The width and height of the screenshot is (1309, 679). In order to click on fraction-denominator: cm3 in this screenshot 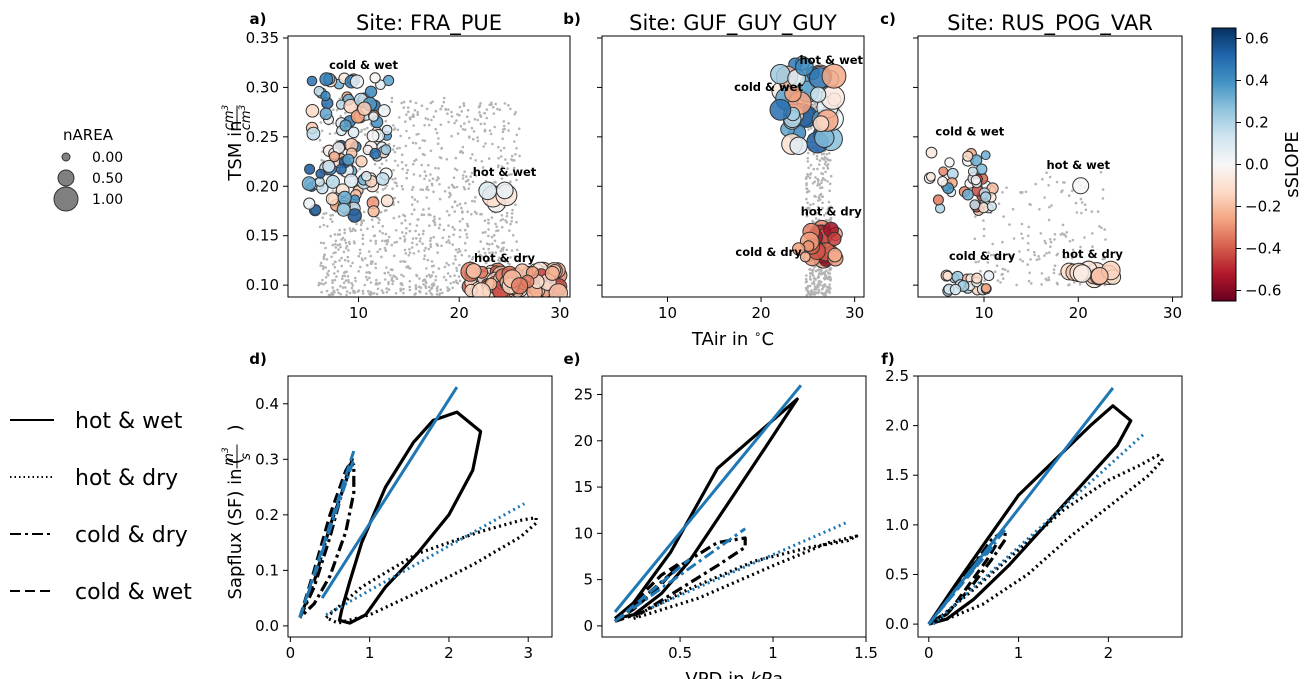, I will do `click(246, 117)`.